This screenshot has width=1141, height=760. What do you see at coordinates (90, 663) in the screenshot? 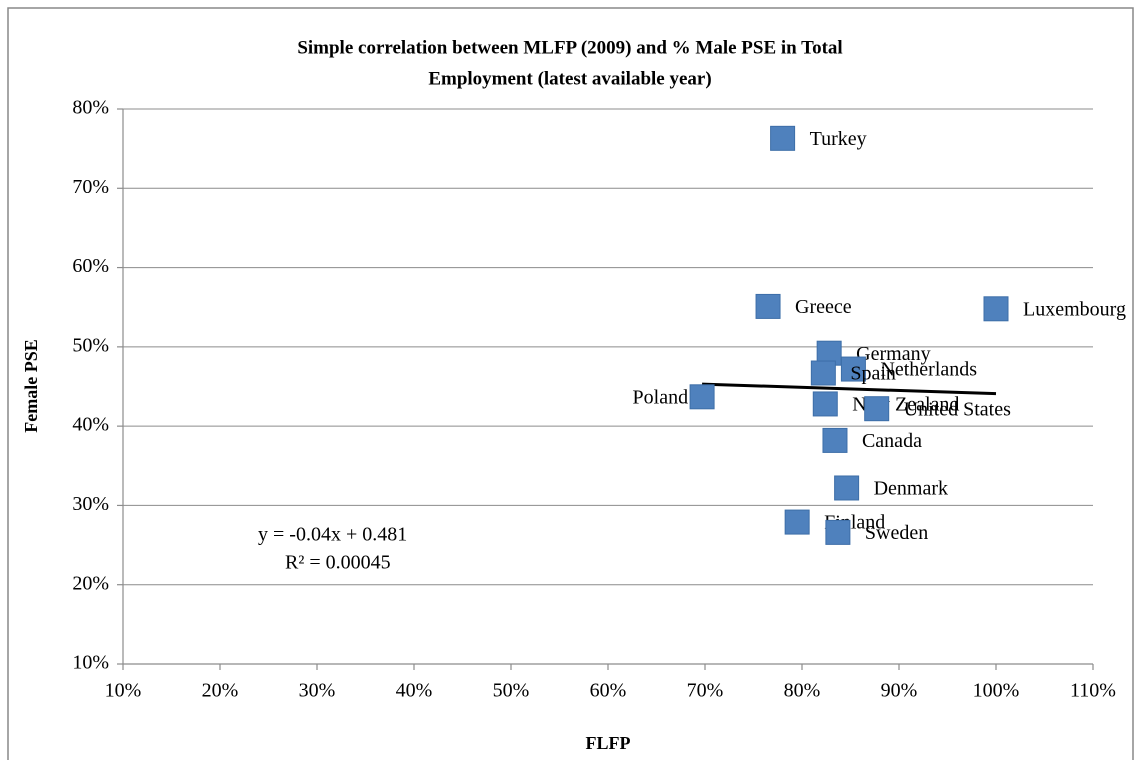
I see `y-tick-label: 10%` at bounding box center [90, 663].